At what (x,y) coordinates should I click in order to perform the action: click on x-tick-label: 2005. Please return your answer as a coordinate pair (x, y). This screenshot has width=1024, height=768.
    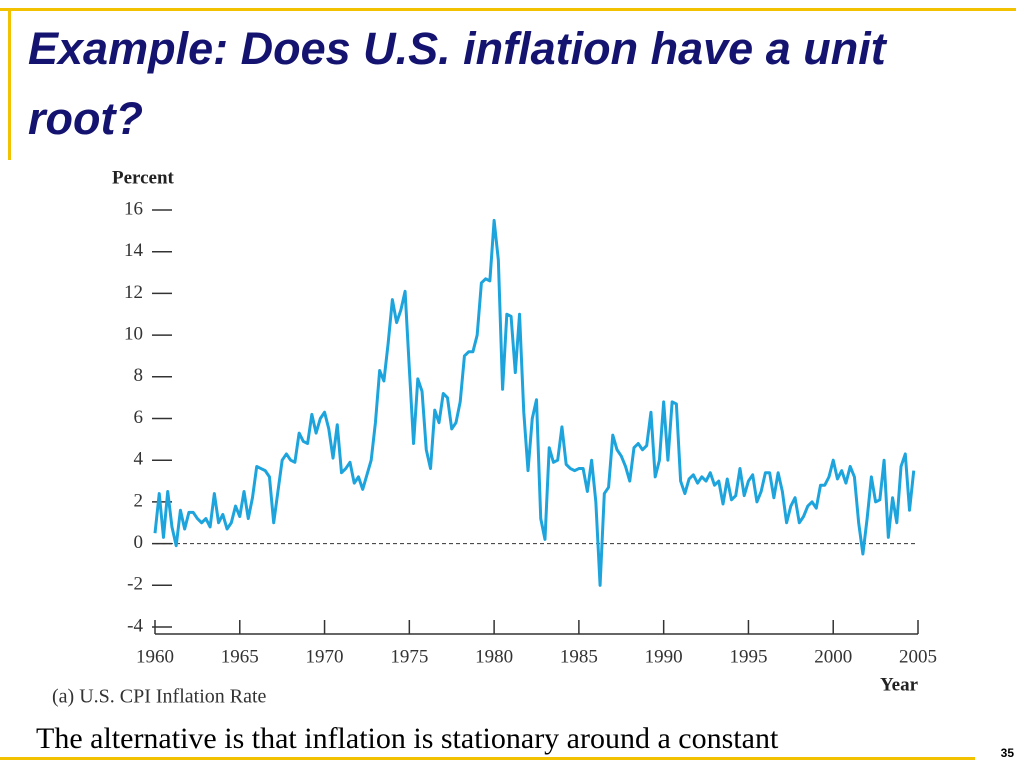
    Looking at the image, I should click on (918, 656).